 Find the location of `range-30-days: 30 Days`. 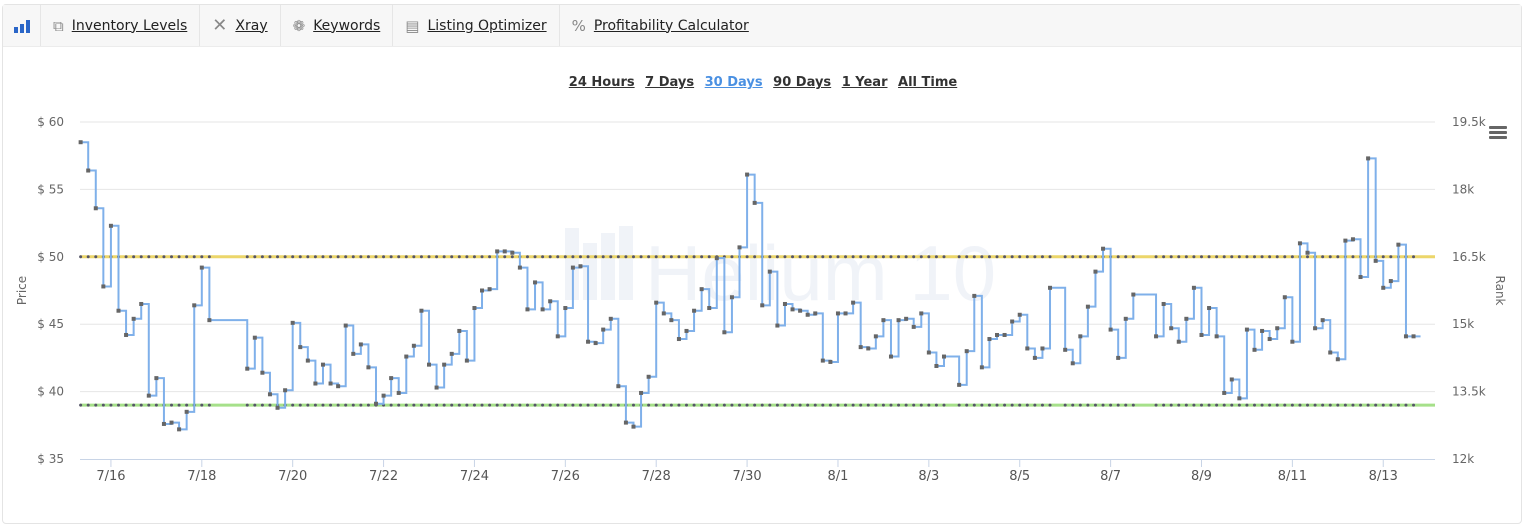

range-30-days: 30 Days is located at coordinates (733, 82).